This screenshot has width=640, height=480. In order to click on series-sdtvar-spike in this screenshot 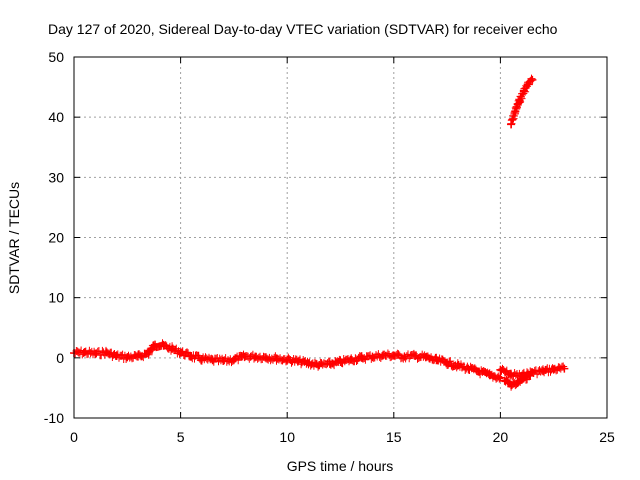, I will do `click(522, 101)`.